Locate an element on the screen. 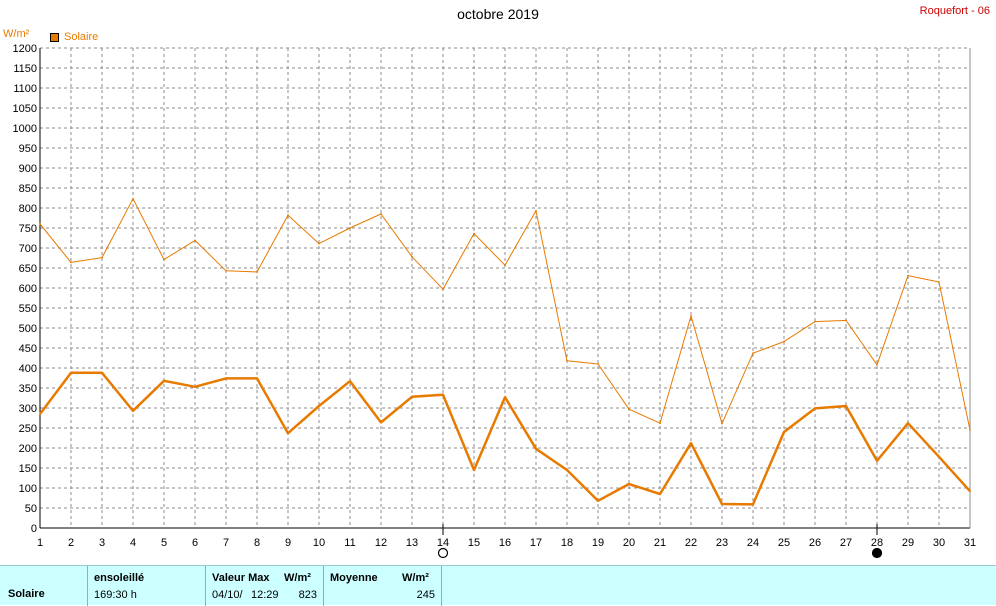  y-tick-label: 1200 is located at coordinates (25, 49).